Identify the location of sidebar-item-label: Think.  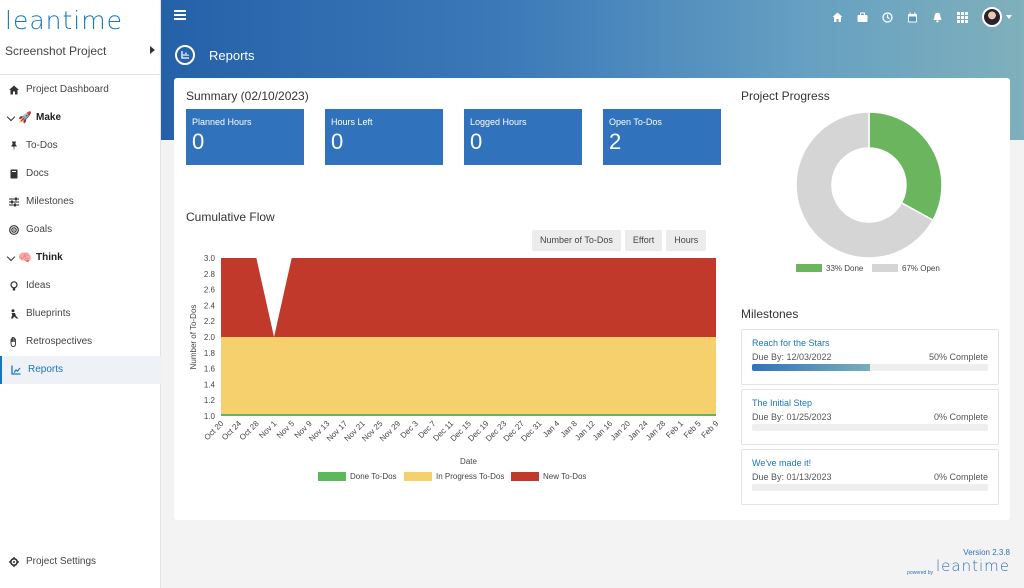
(49, 257).